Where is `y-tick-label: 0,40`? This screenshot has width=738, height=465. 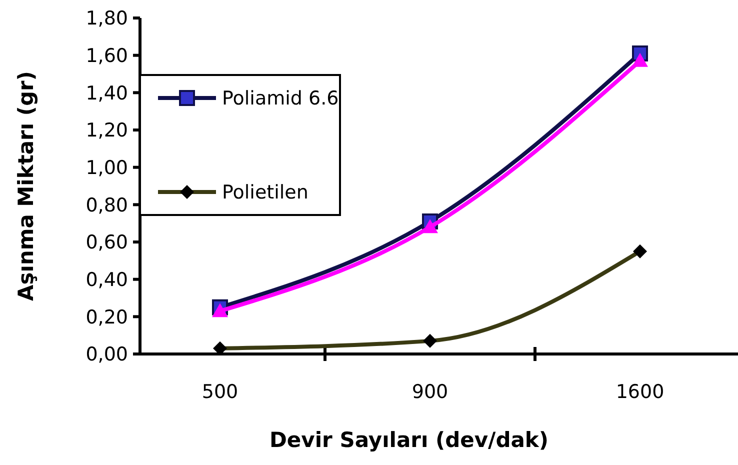 y-tick-label: 0,40 is located at coordinates (107, 279).